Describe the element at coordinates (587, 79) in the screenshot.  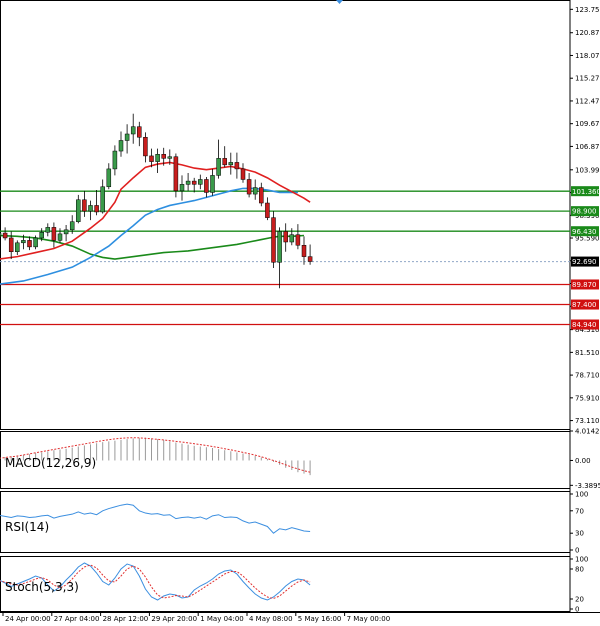
I see `price-ytick-label: 115.270` at that location.